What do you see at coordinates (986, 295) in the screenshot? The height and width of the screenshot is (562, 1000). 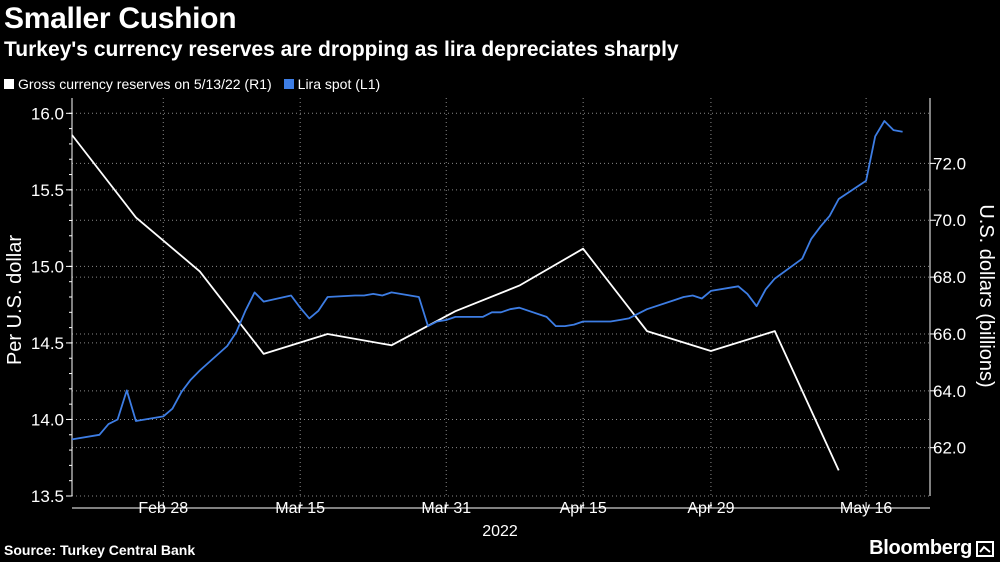 I see `right-axis-title: U.S. dollars (billions)` at bounding box center [986, 295].